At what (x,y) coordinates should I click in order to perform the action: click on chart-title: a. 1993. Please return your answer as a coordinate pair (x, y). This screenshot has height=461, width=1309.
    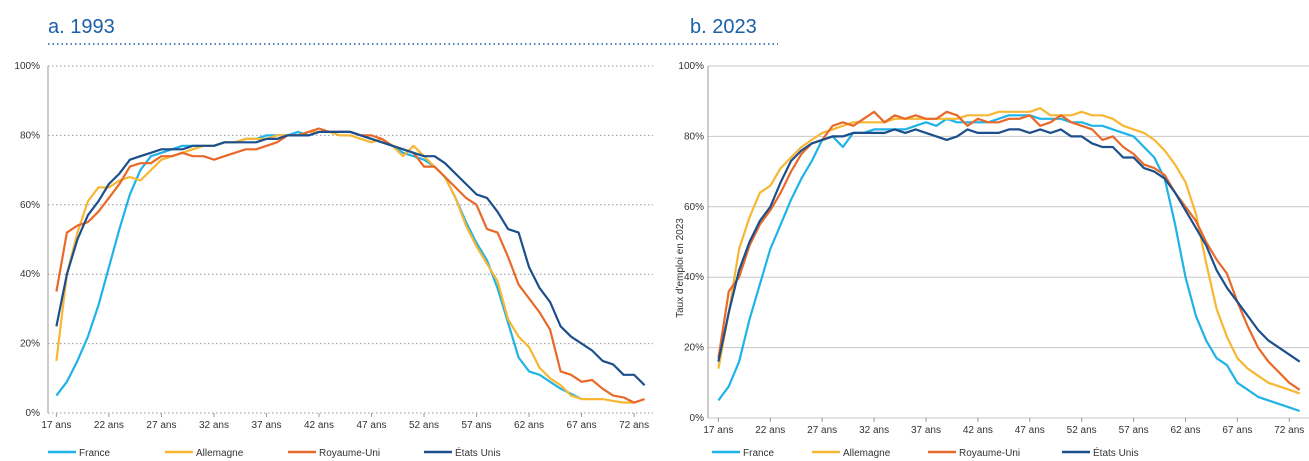
    Looking at the image, I should click on (81, 27).